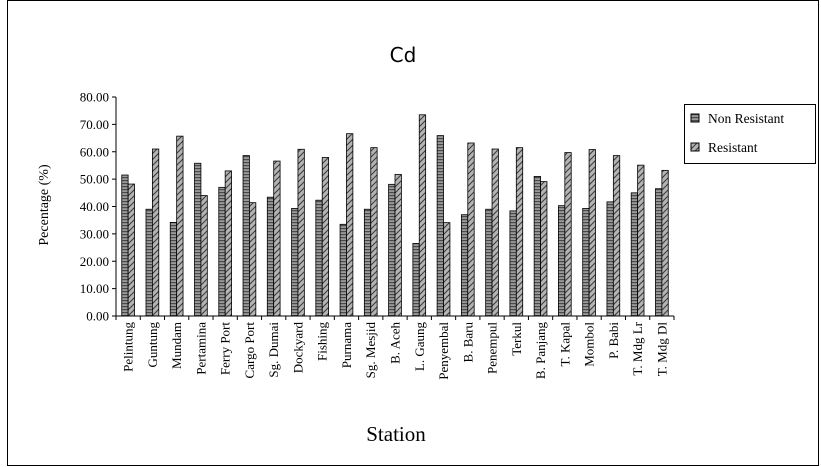  What do you see at coordinates (128, 347) in the screenshot?
I see `x-tick-label: Pelintung` at bounding box center [128, 347].